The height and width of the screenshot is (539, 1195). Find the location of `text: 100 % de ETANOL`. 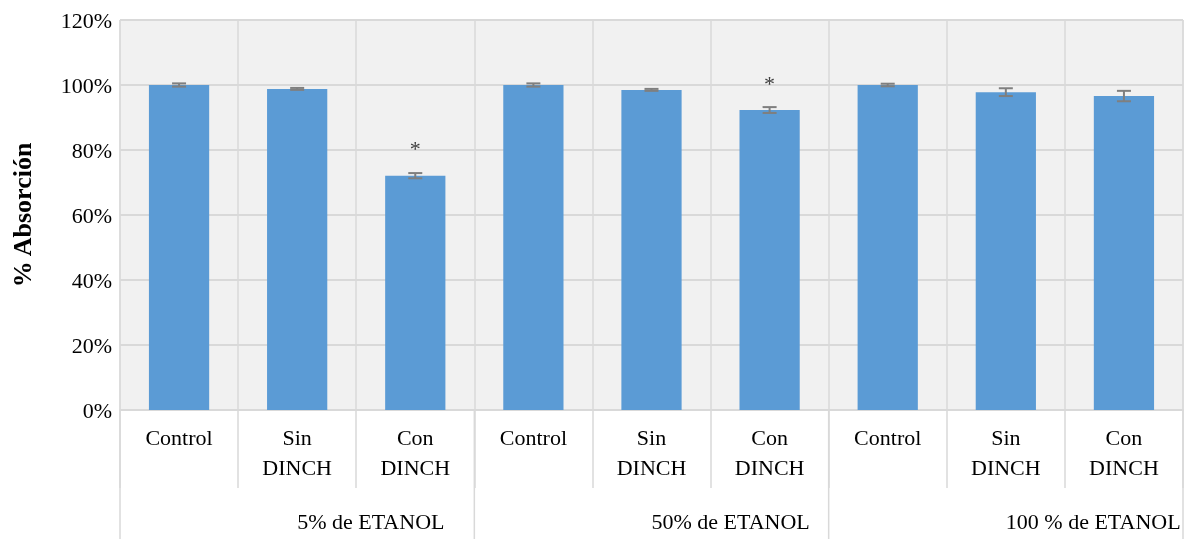

text: 100 % de ETANOL is located at coordinates (1093, 521).